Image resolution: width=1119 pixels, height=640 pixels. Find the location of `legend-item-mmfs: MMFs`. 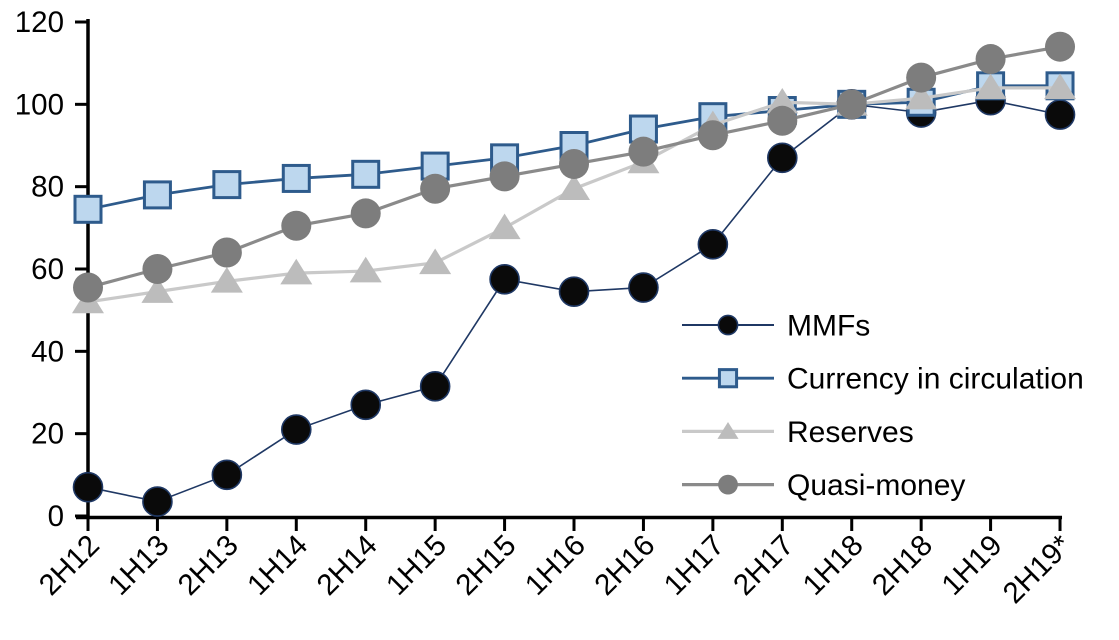

legend-item-mmfs: MMFs is located at coordinates (776, 326).